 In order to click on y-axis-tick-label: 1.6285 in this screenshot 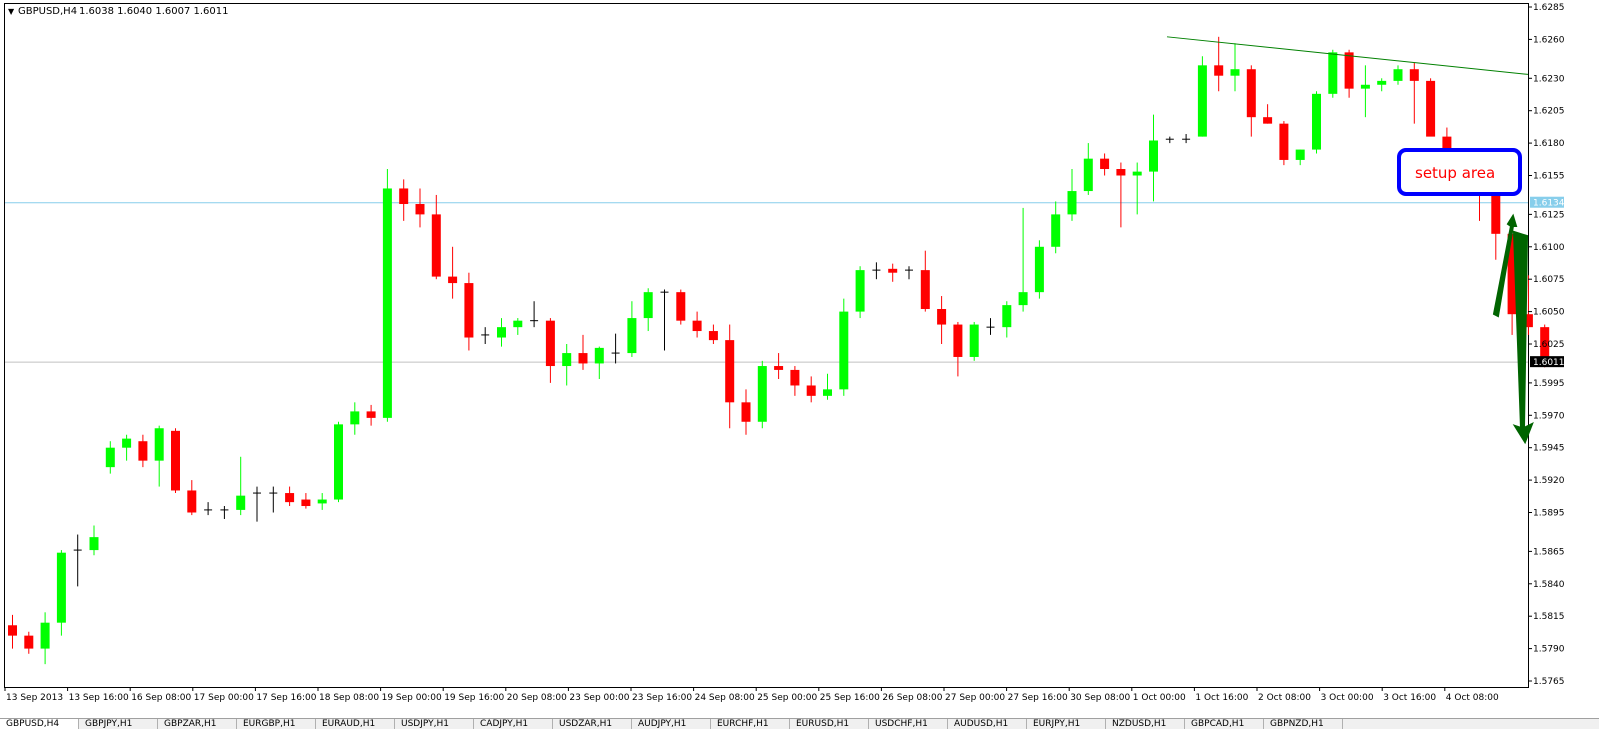, I will do `click(1549, 8)`.